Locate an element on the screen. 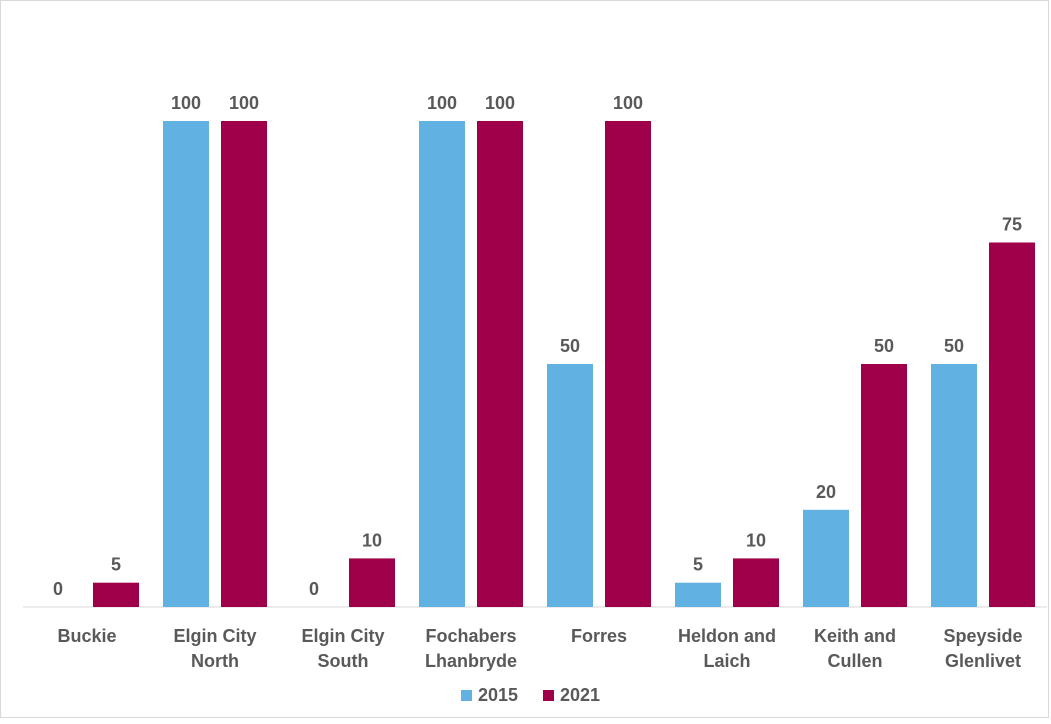  bar-2021-forres is located at coordinates (628, 364).